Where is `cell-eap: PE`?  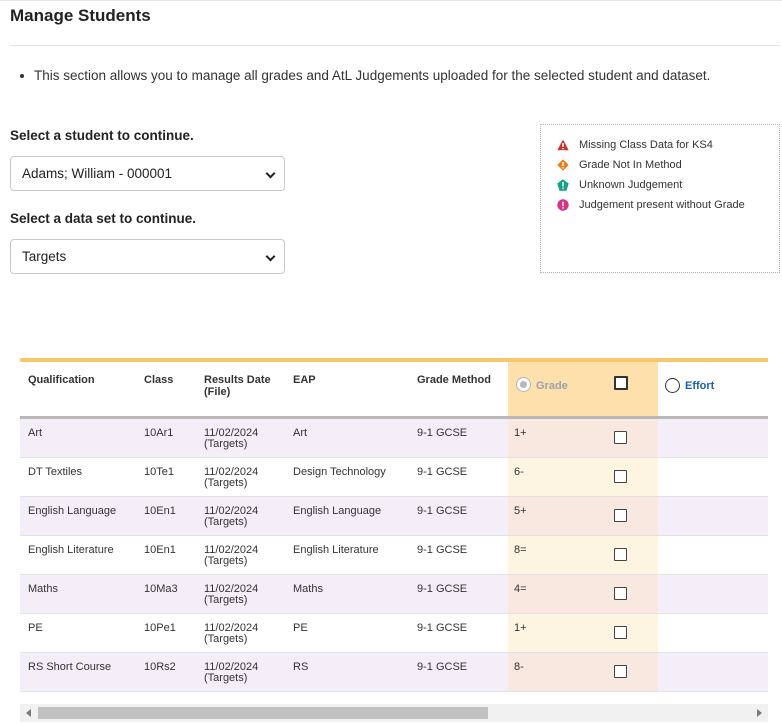 cell-eap: PE is located at coordinates (300, 628).